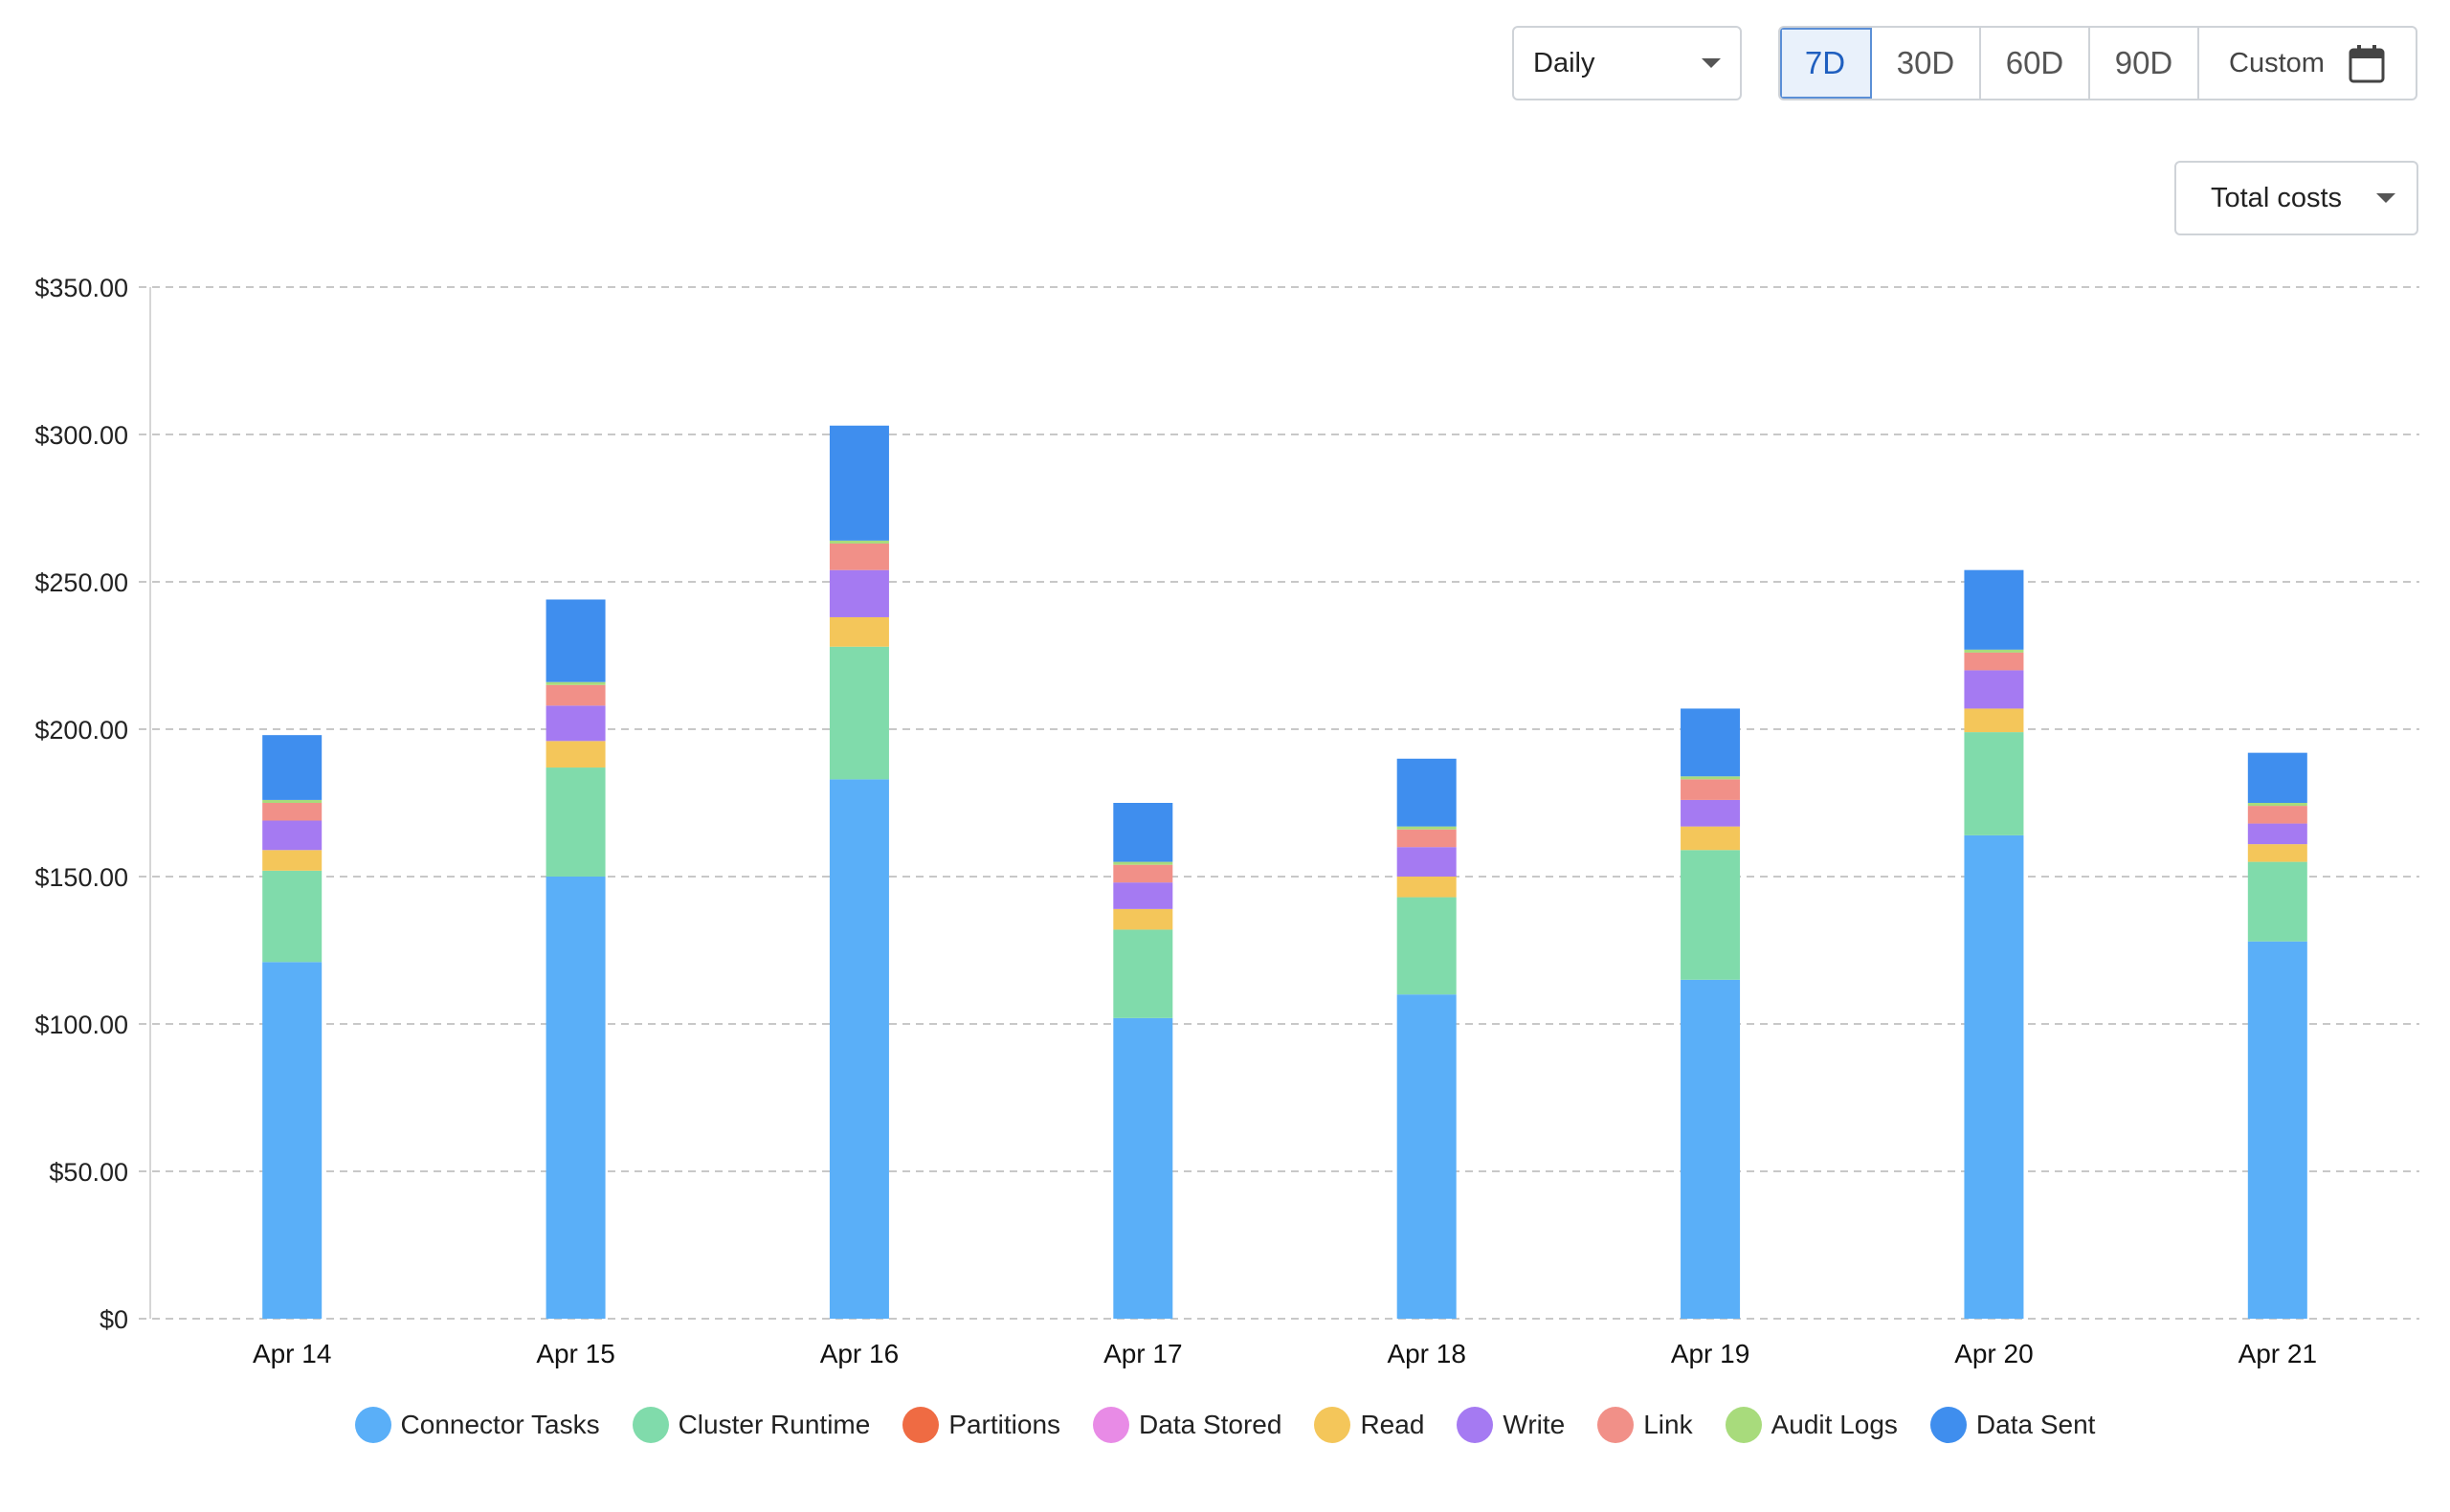 This screenshot has height=1512, width=2450. I want to click on x-tick-label: Apr 15, so click(576, 1353).